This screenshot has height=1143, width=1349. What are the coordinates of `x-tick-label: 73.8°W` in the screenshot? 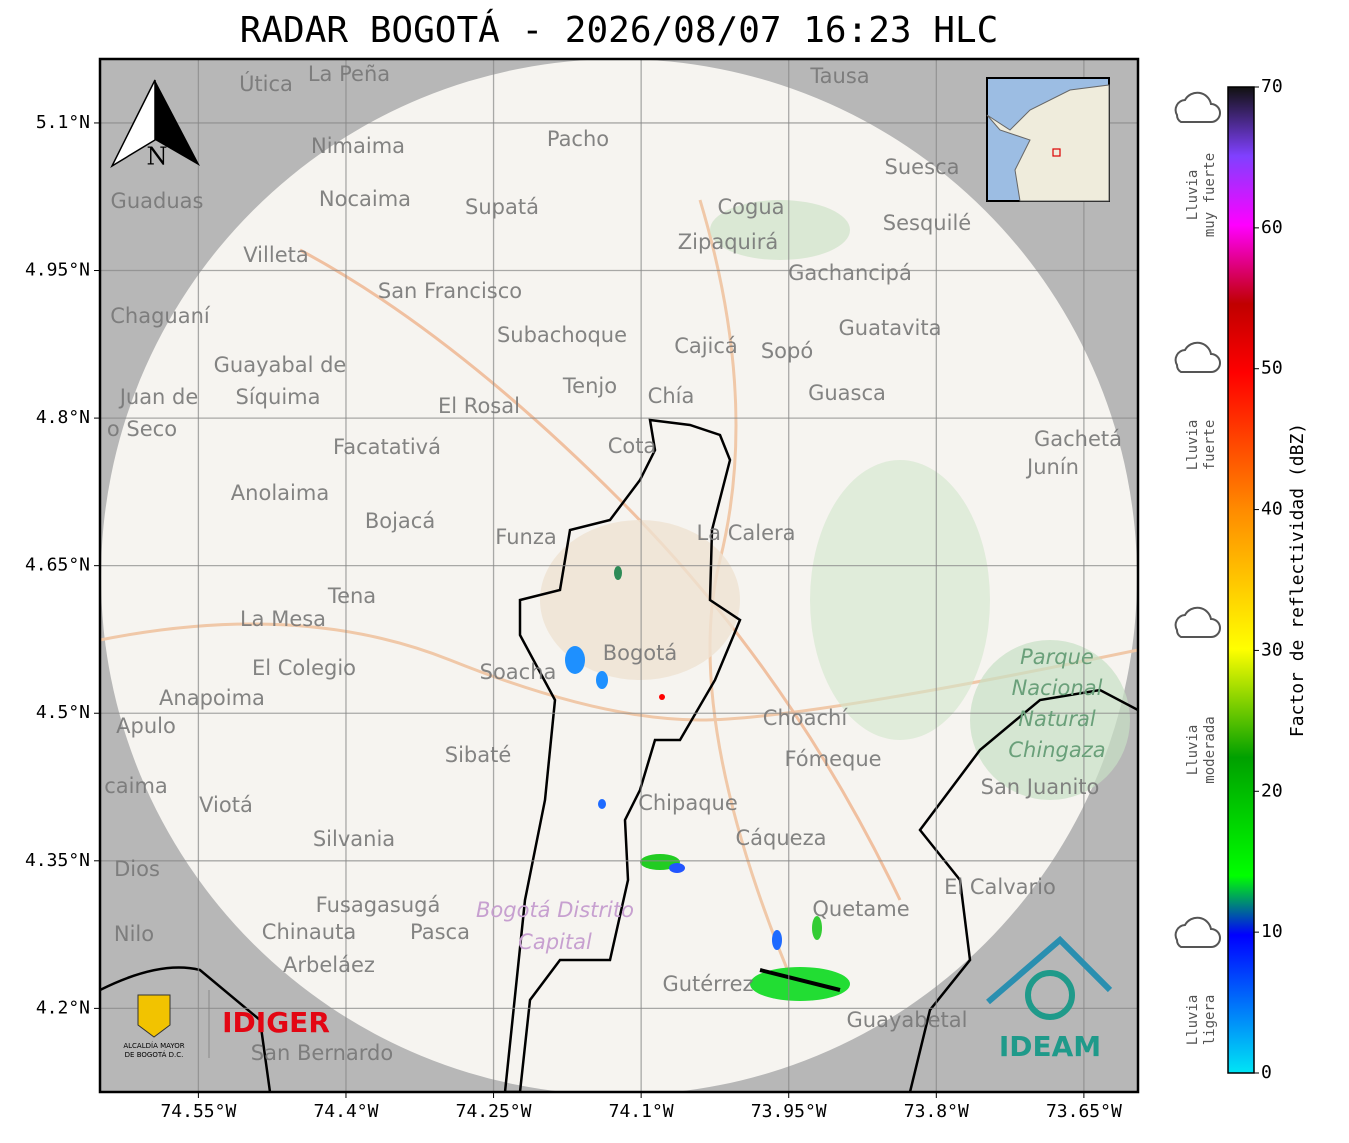 It's located at (936, 1111).